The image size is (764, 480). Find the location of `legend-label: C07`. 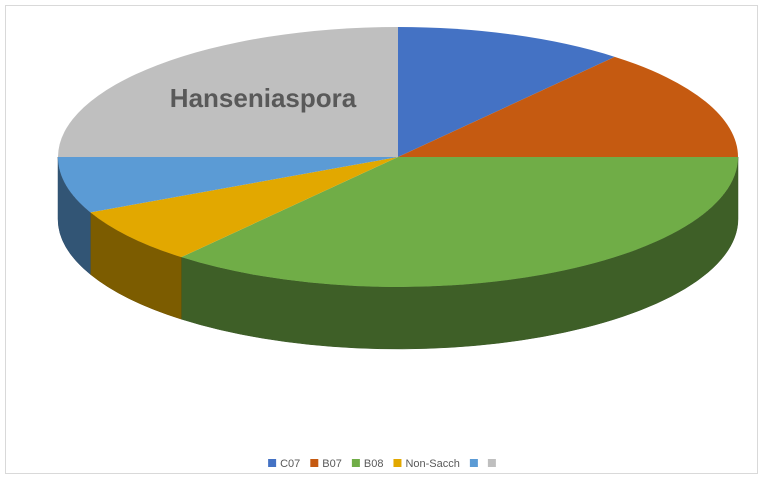

legend-label: C07 is located at coordinates (290, 464).